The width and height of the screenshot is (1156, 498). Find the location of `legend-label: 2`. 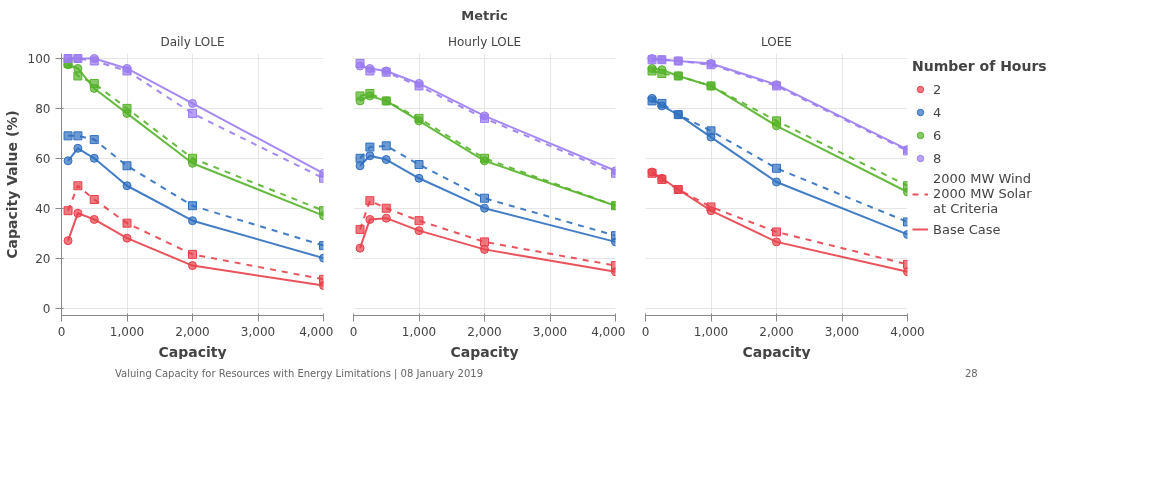

legend-label: 2 is located at coordinates (938, 89).